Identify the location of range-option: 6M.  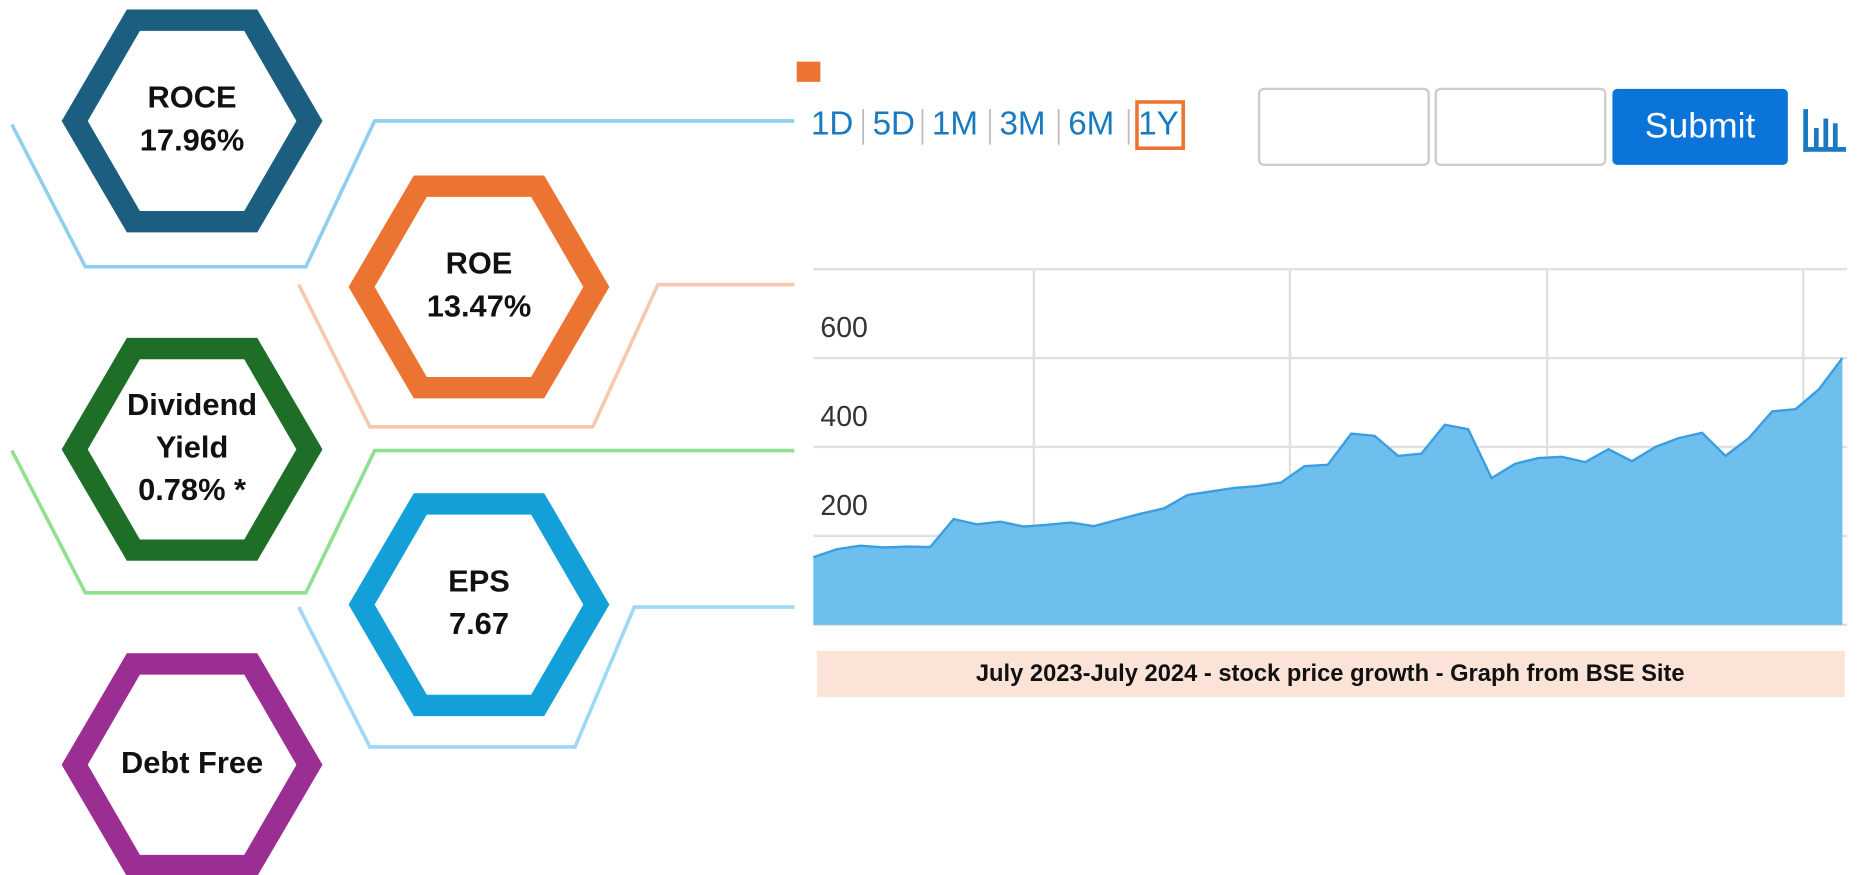
(1091, 123).